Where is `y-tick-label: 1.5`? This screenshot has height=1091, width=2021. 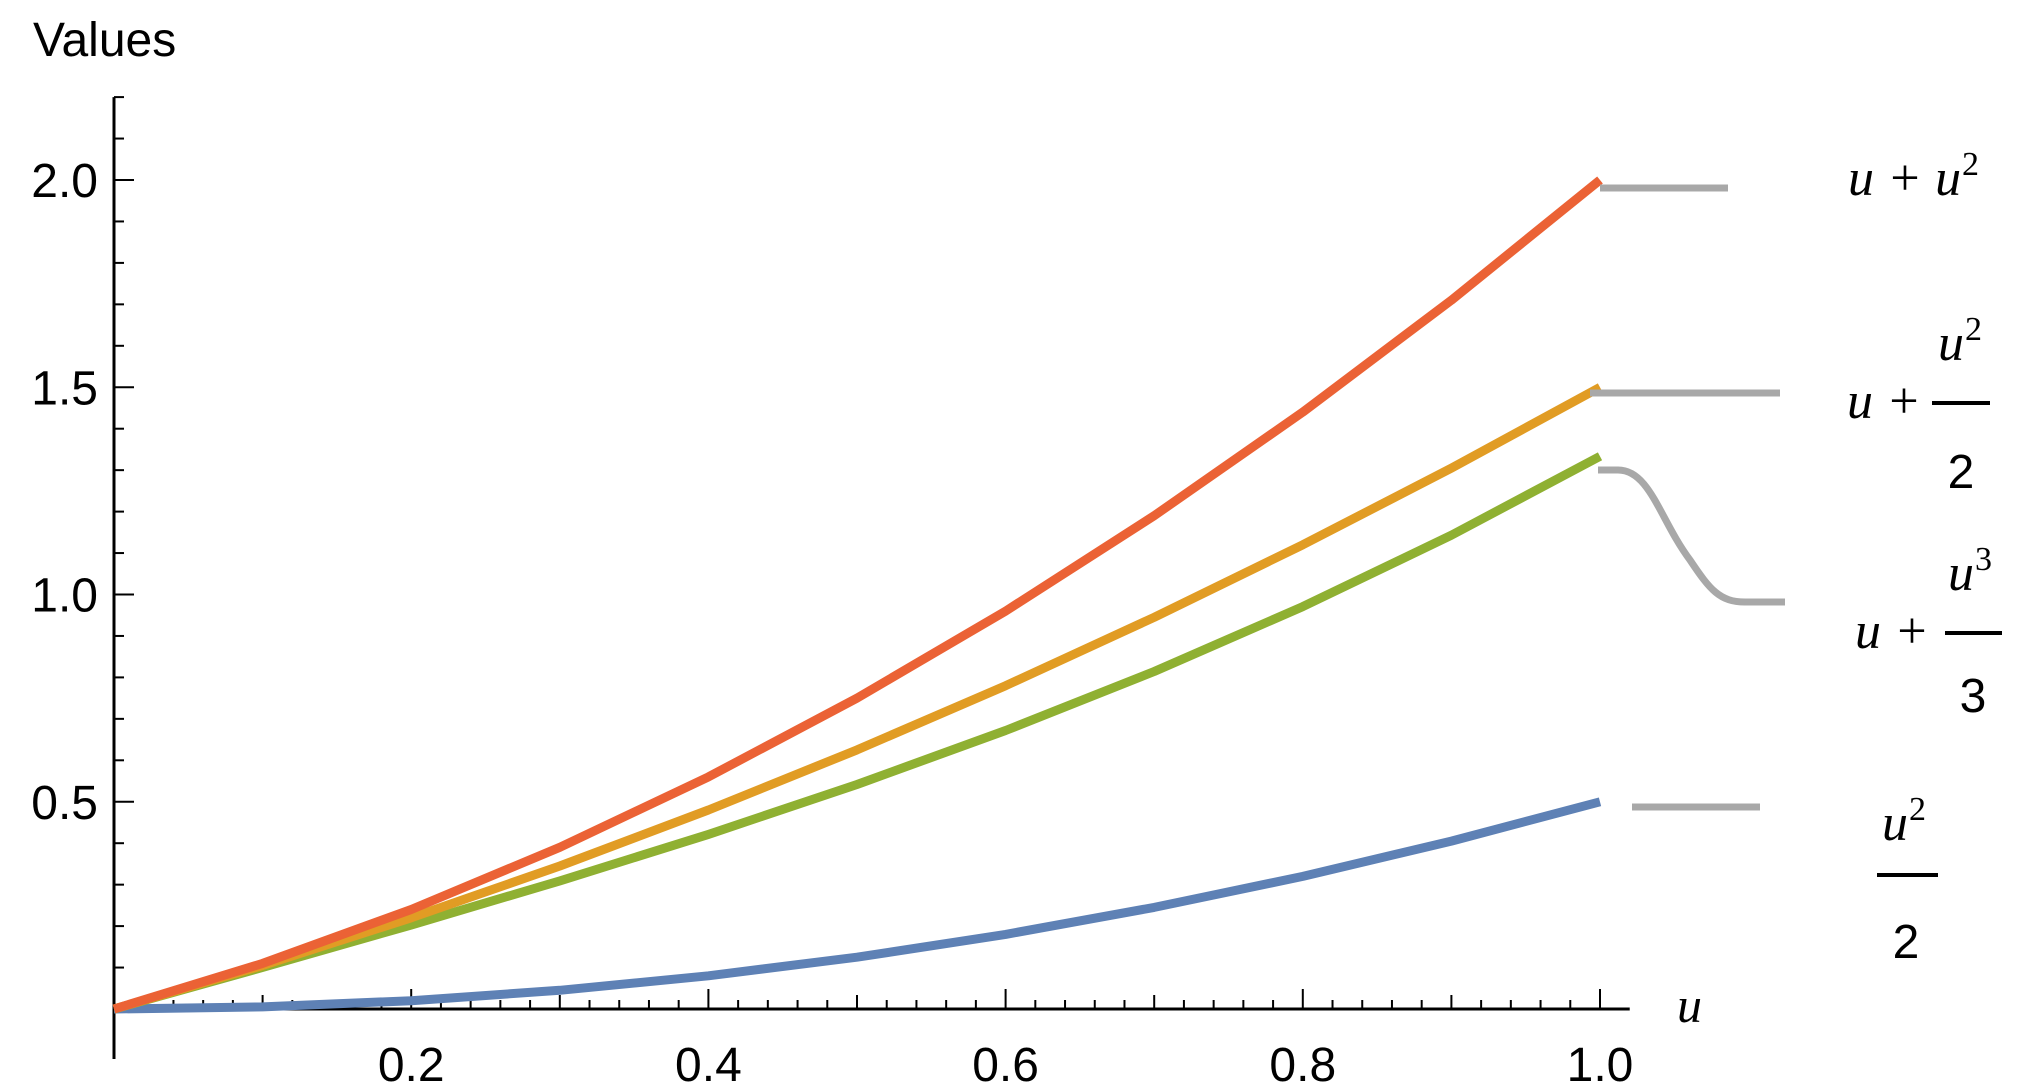
y-tick-label: 1.5 is located at coordinates (64, 388).